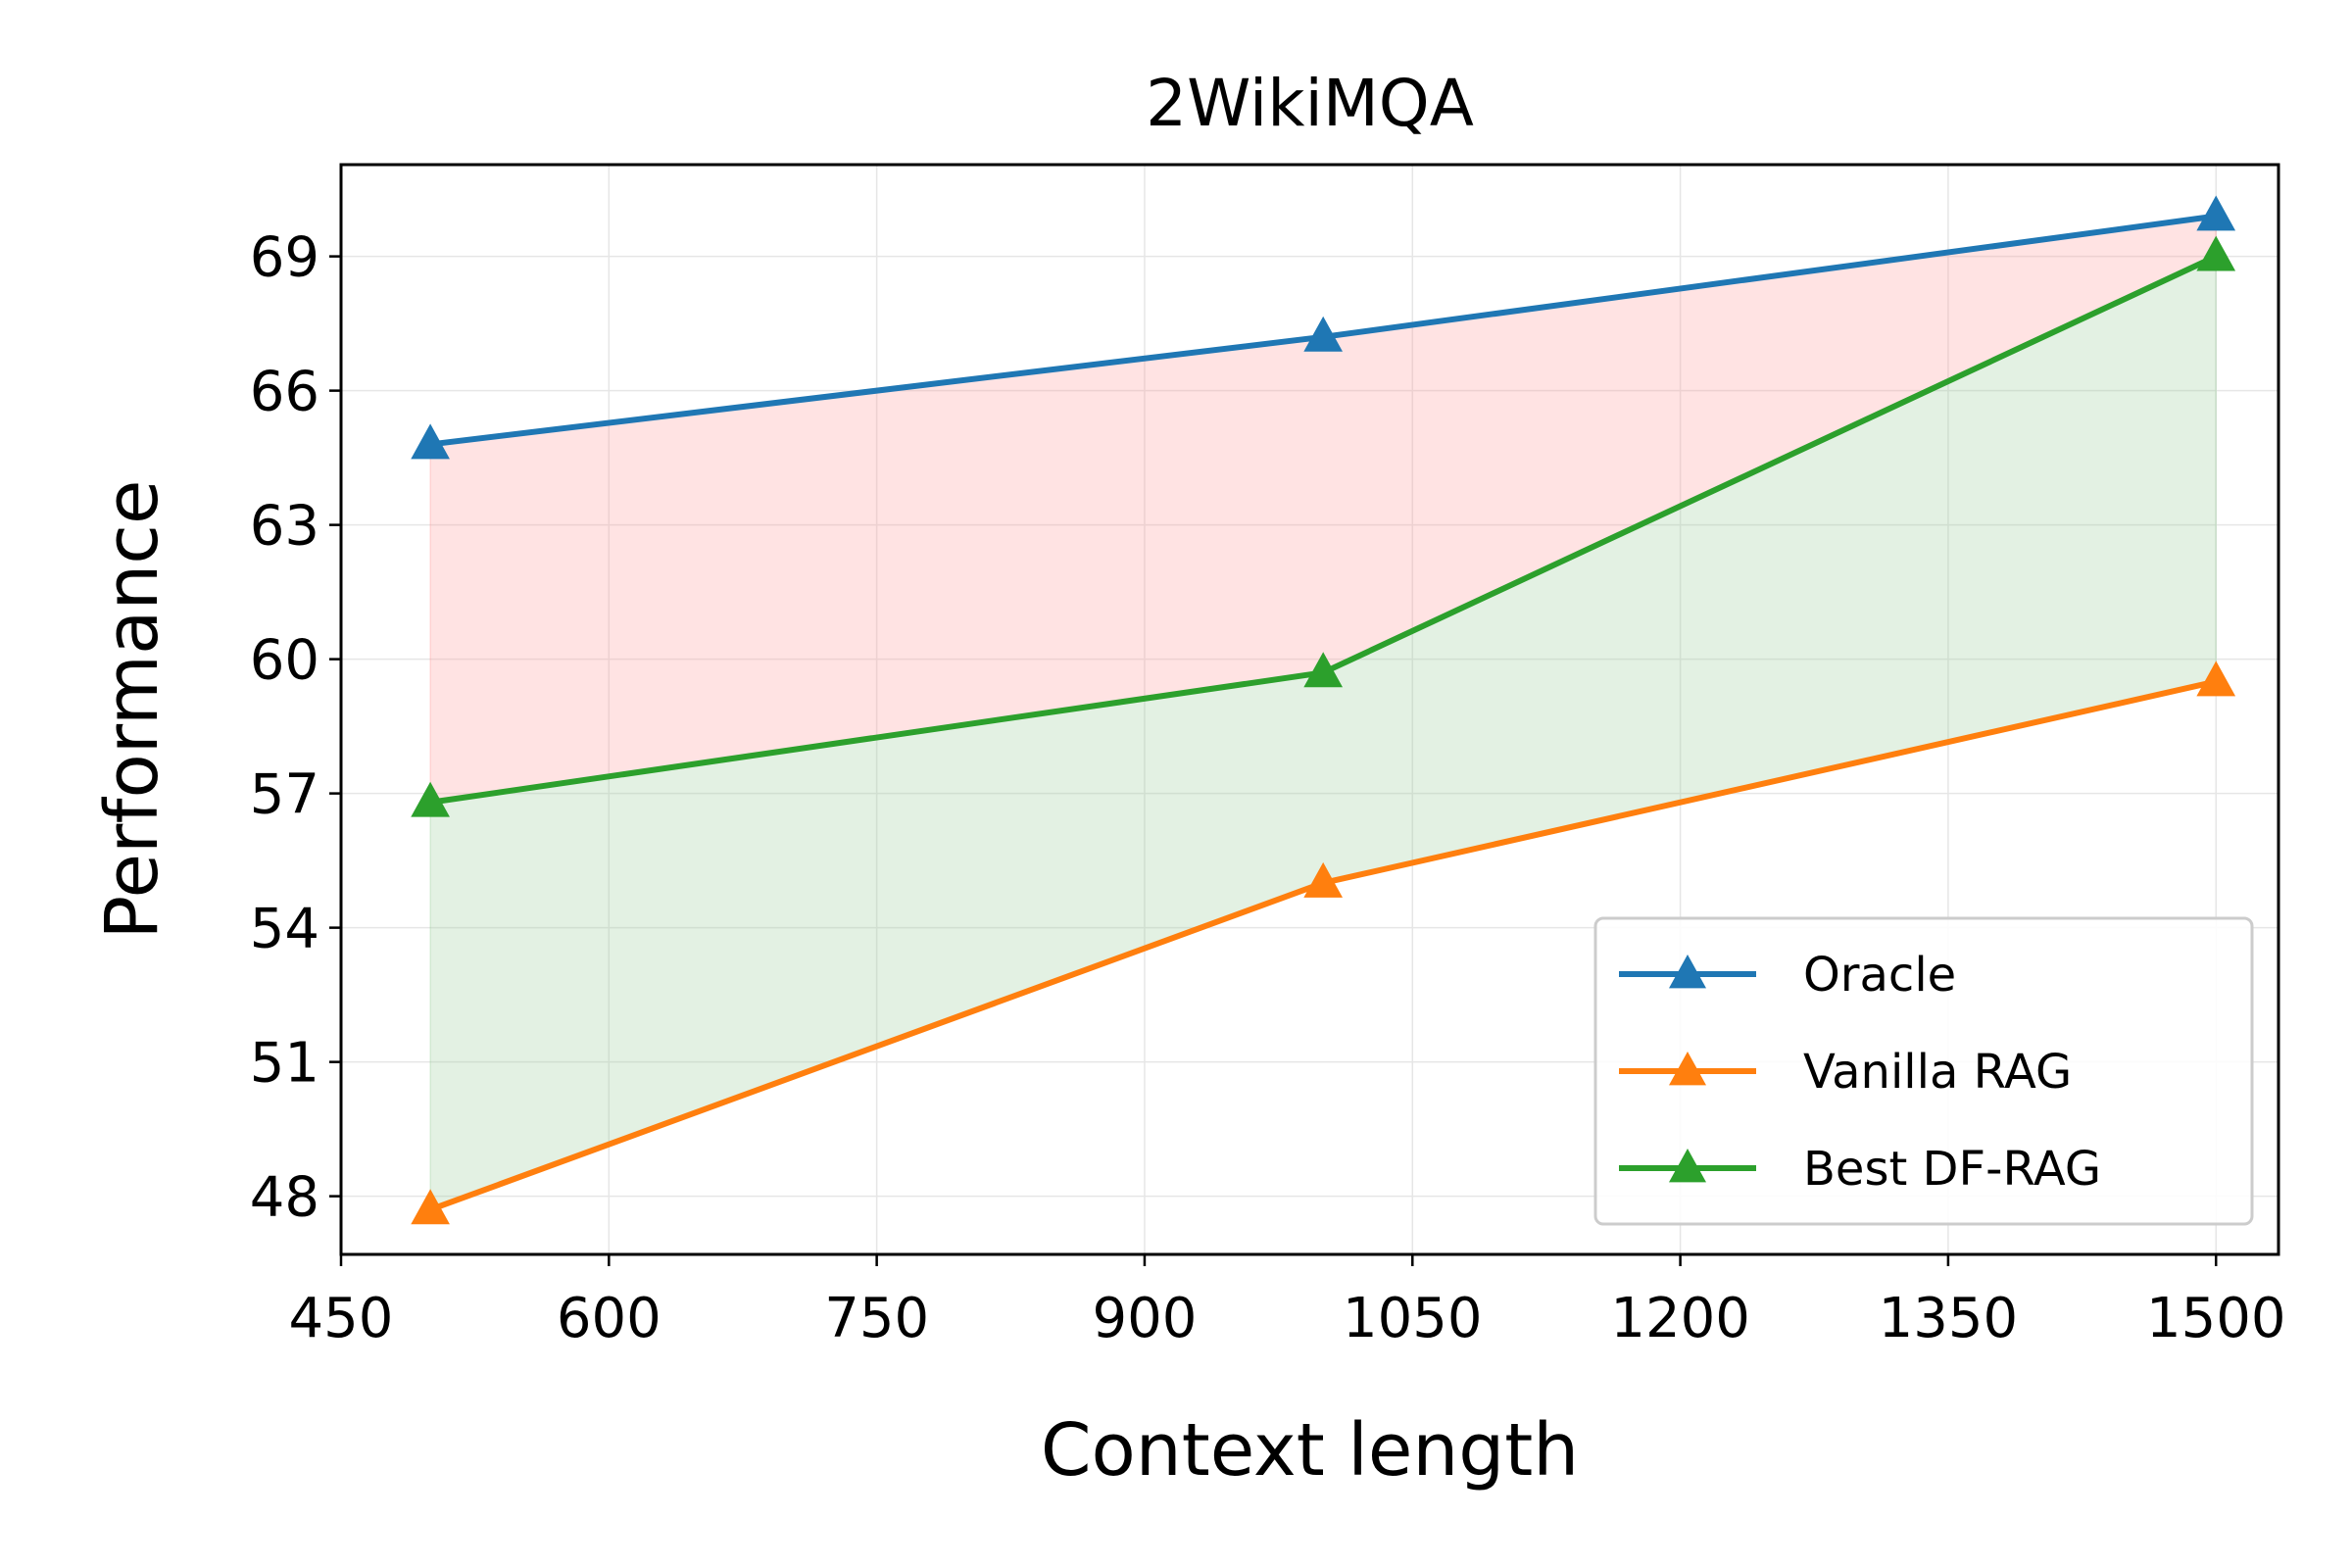 This screenshot has height=1568, width=2352. What do you see at coordinates (284, 929) in the screenshot?
I see `y-tick-label: 54` at bounding box center [284, 929].